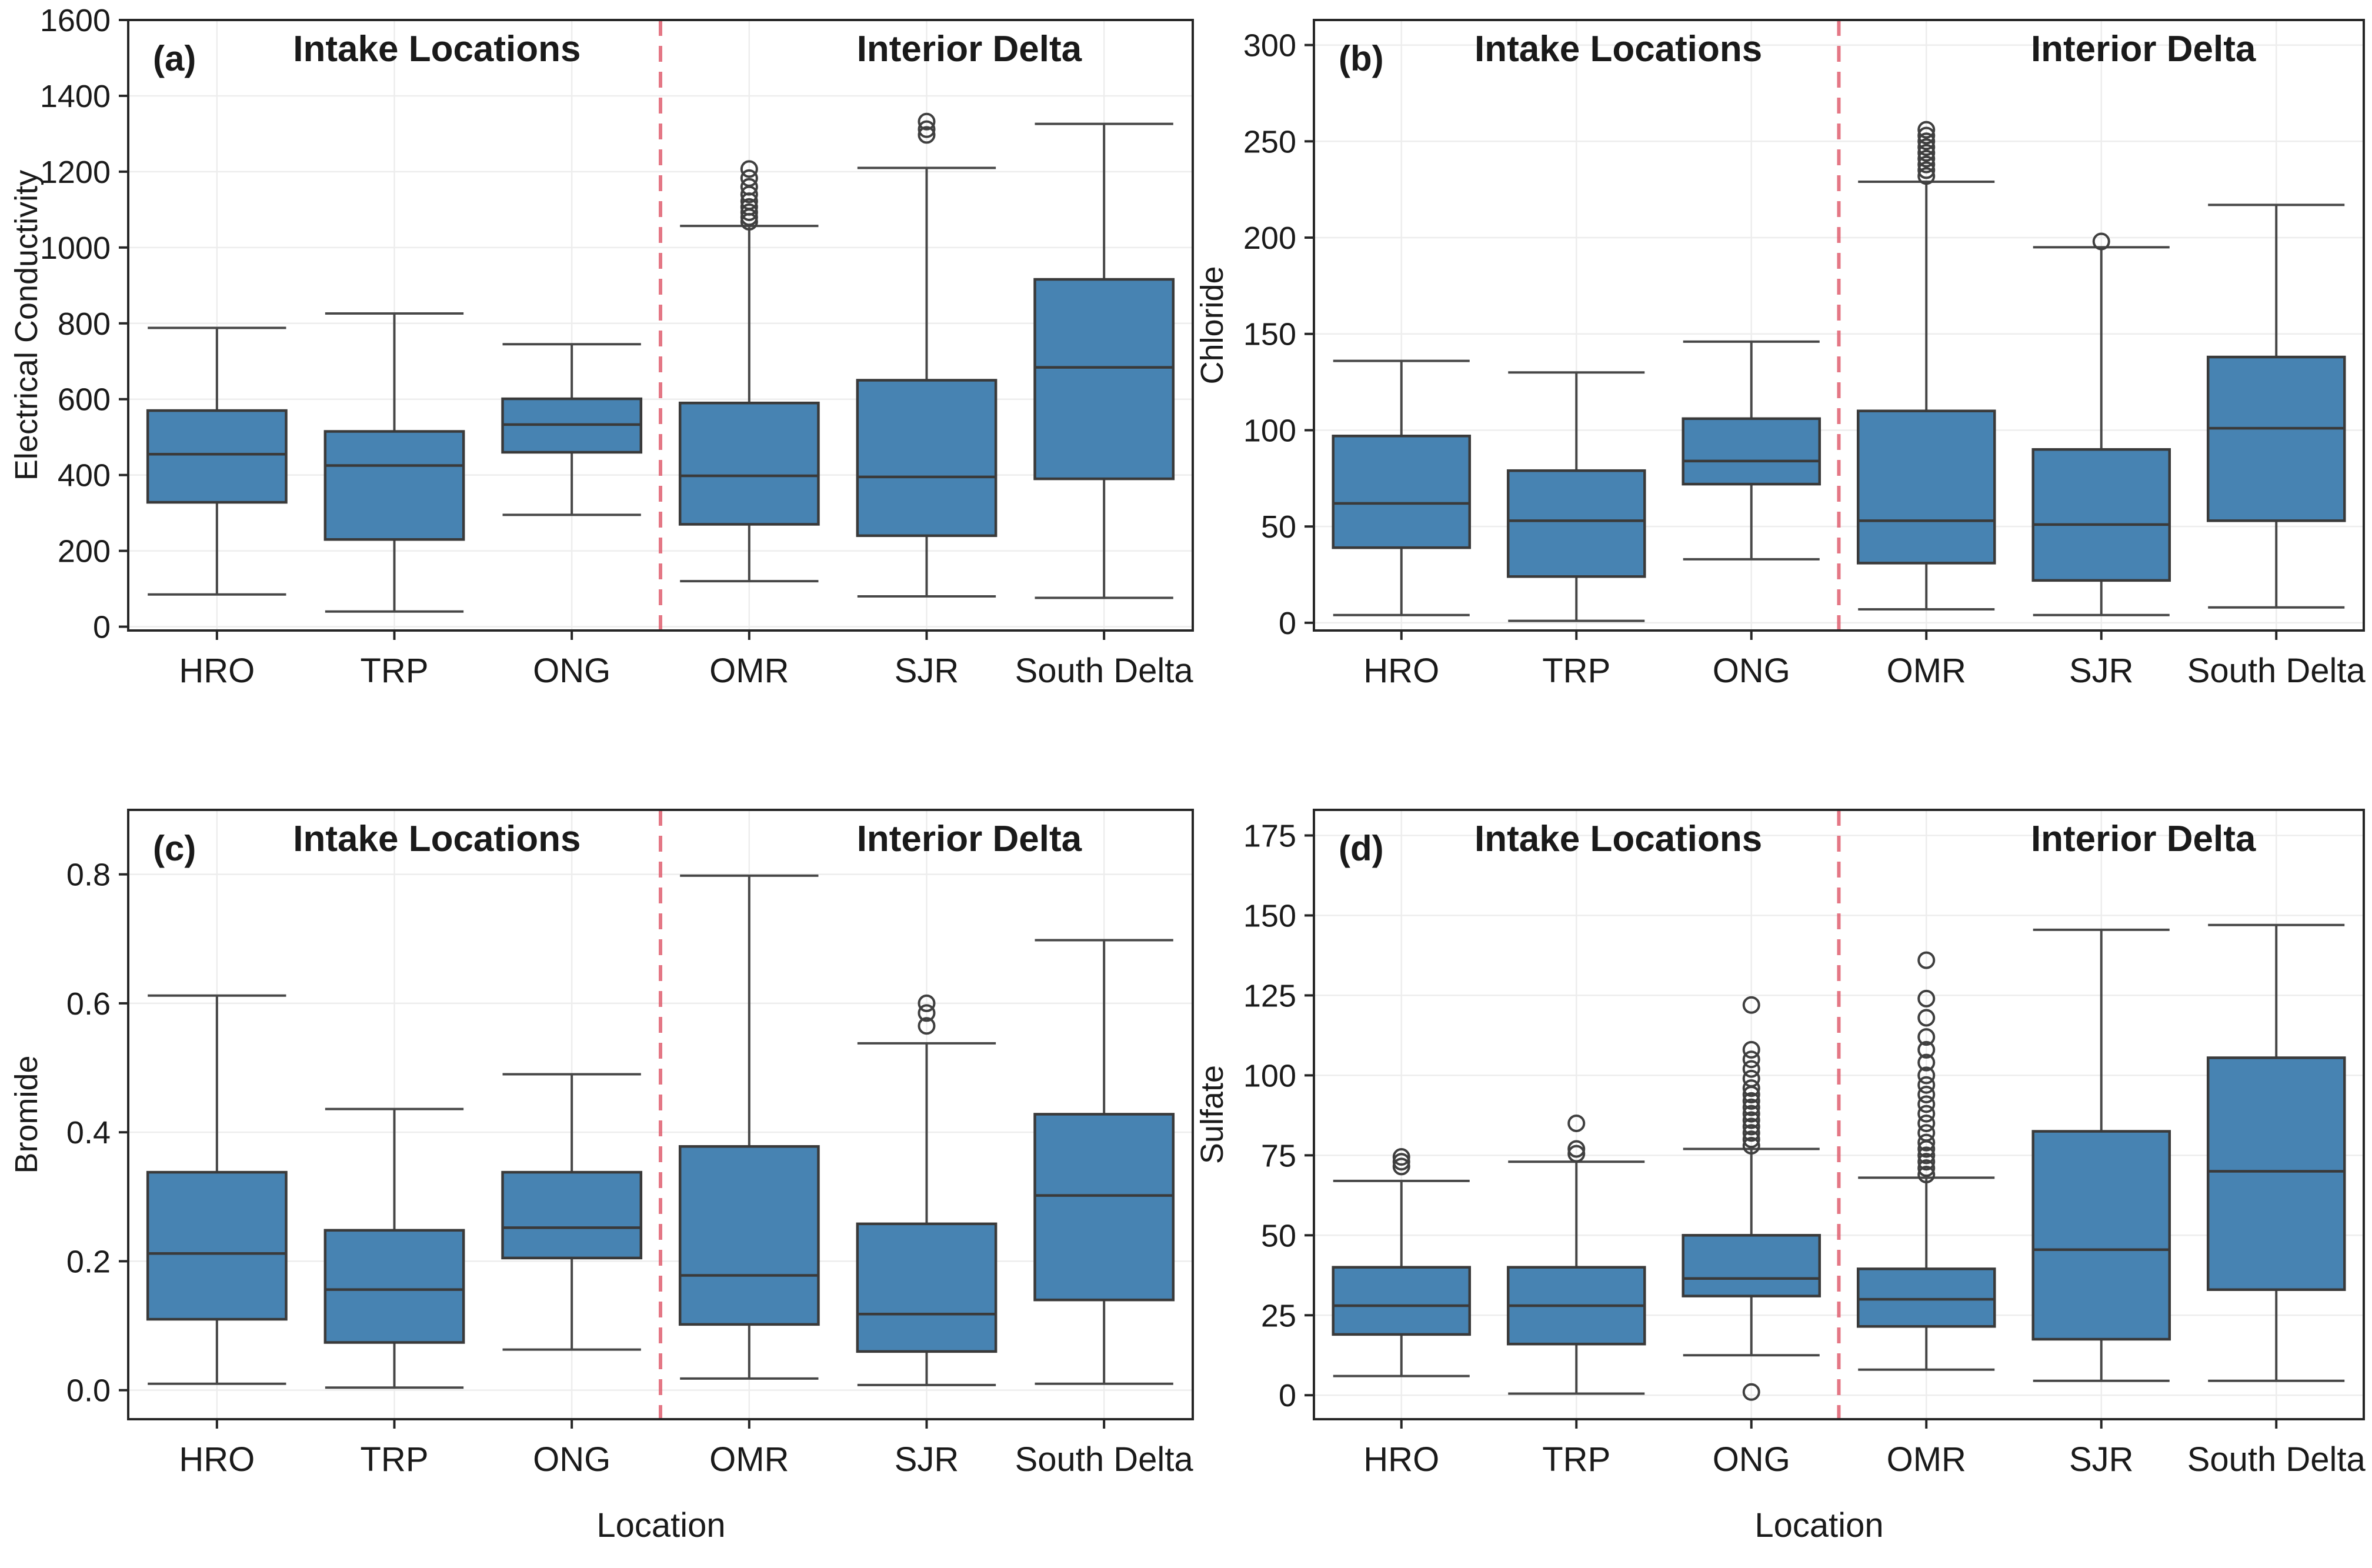 The height and width of the screenshot is (1568, 2372). I want to click on y-tick-label: 250, so click(1270, 141).